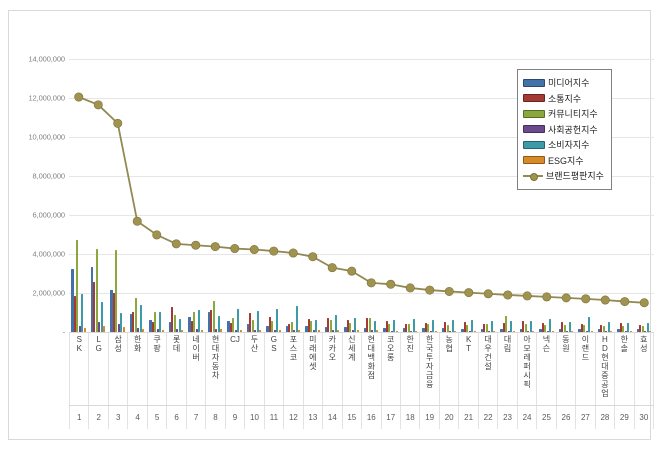 Image resolution: width=660 pixels, height=450 pixels. What do you see at coordinates (547, 417) in the screenshot?
I see `index-axis-label: 25` at bounding box center [547, 417].